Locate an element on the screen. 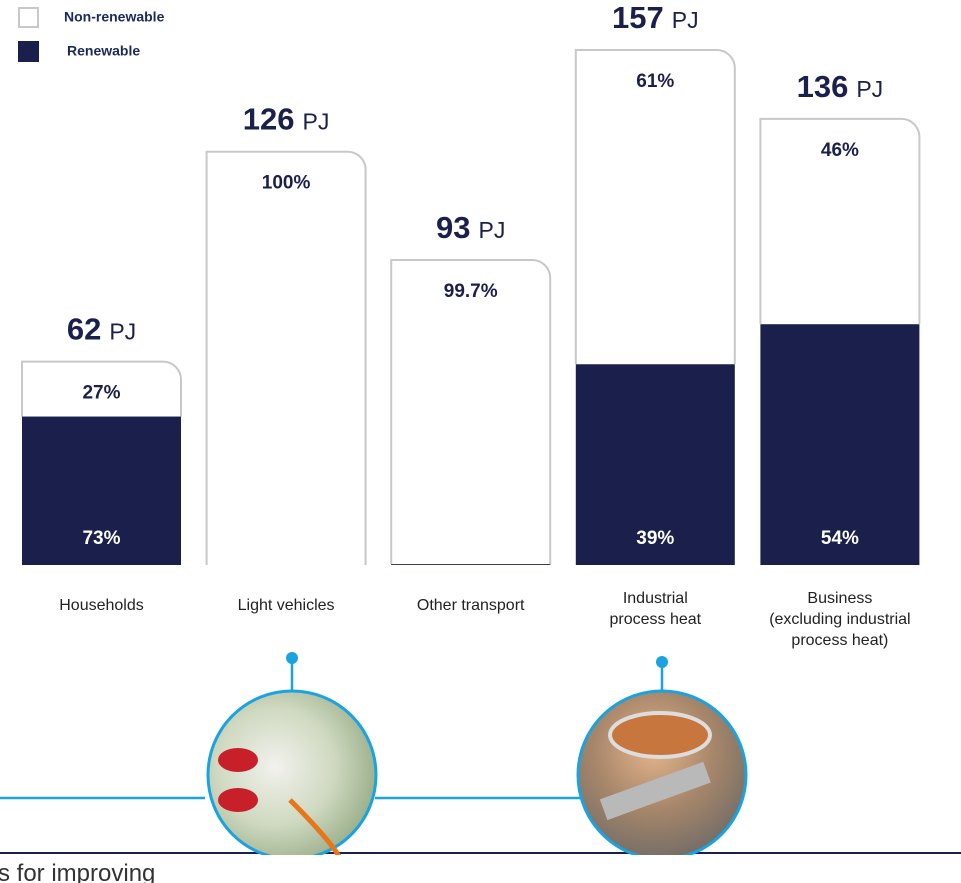 Image resolution: width=961 pixels, height=883 pixels. category-label: Other transport is located at coordinates (470, 605).